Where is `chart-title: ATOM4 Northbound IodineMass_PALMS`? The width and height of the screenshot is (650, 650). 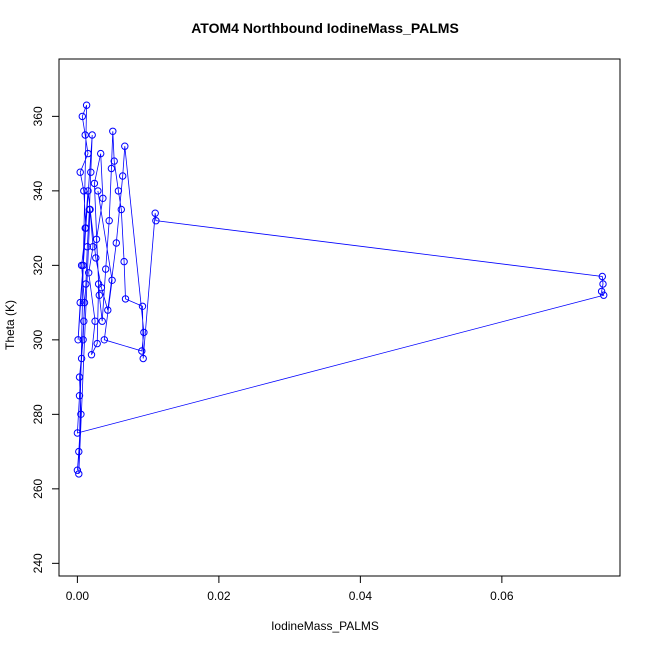
chart-title: ATOM4 Northbound IodineMass_PALMS is located at coordinates (325, 28).